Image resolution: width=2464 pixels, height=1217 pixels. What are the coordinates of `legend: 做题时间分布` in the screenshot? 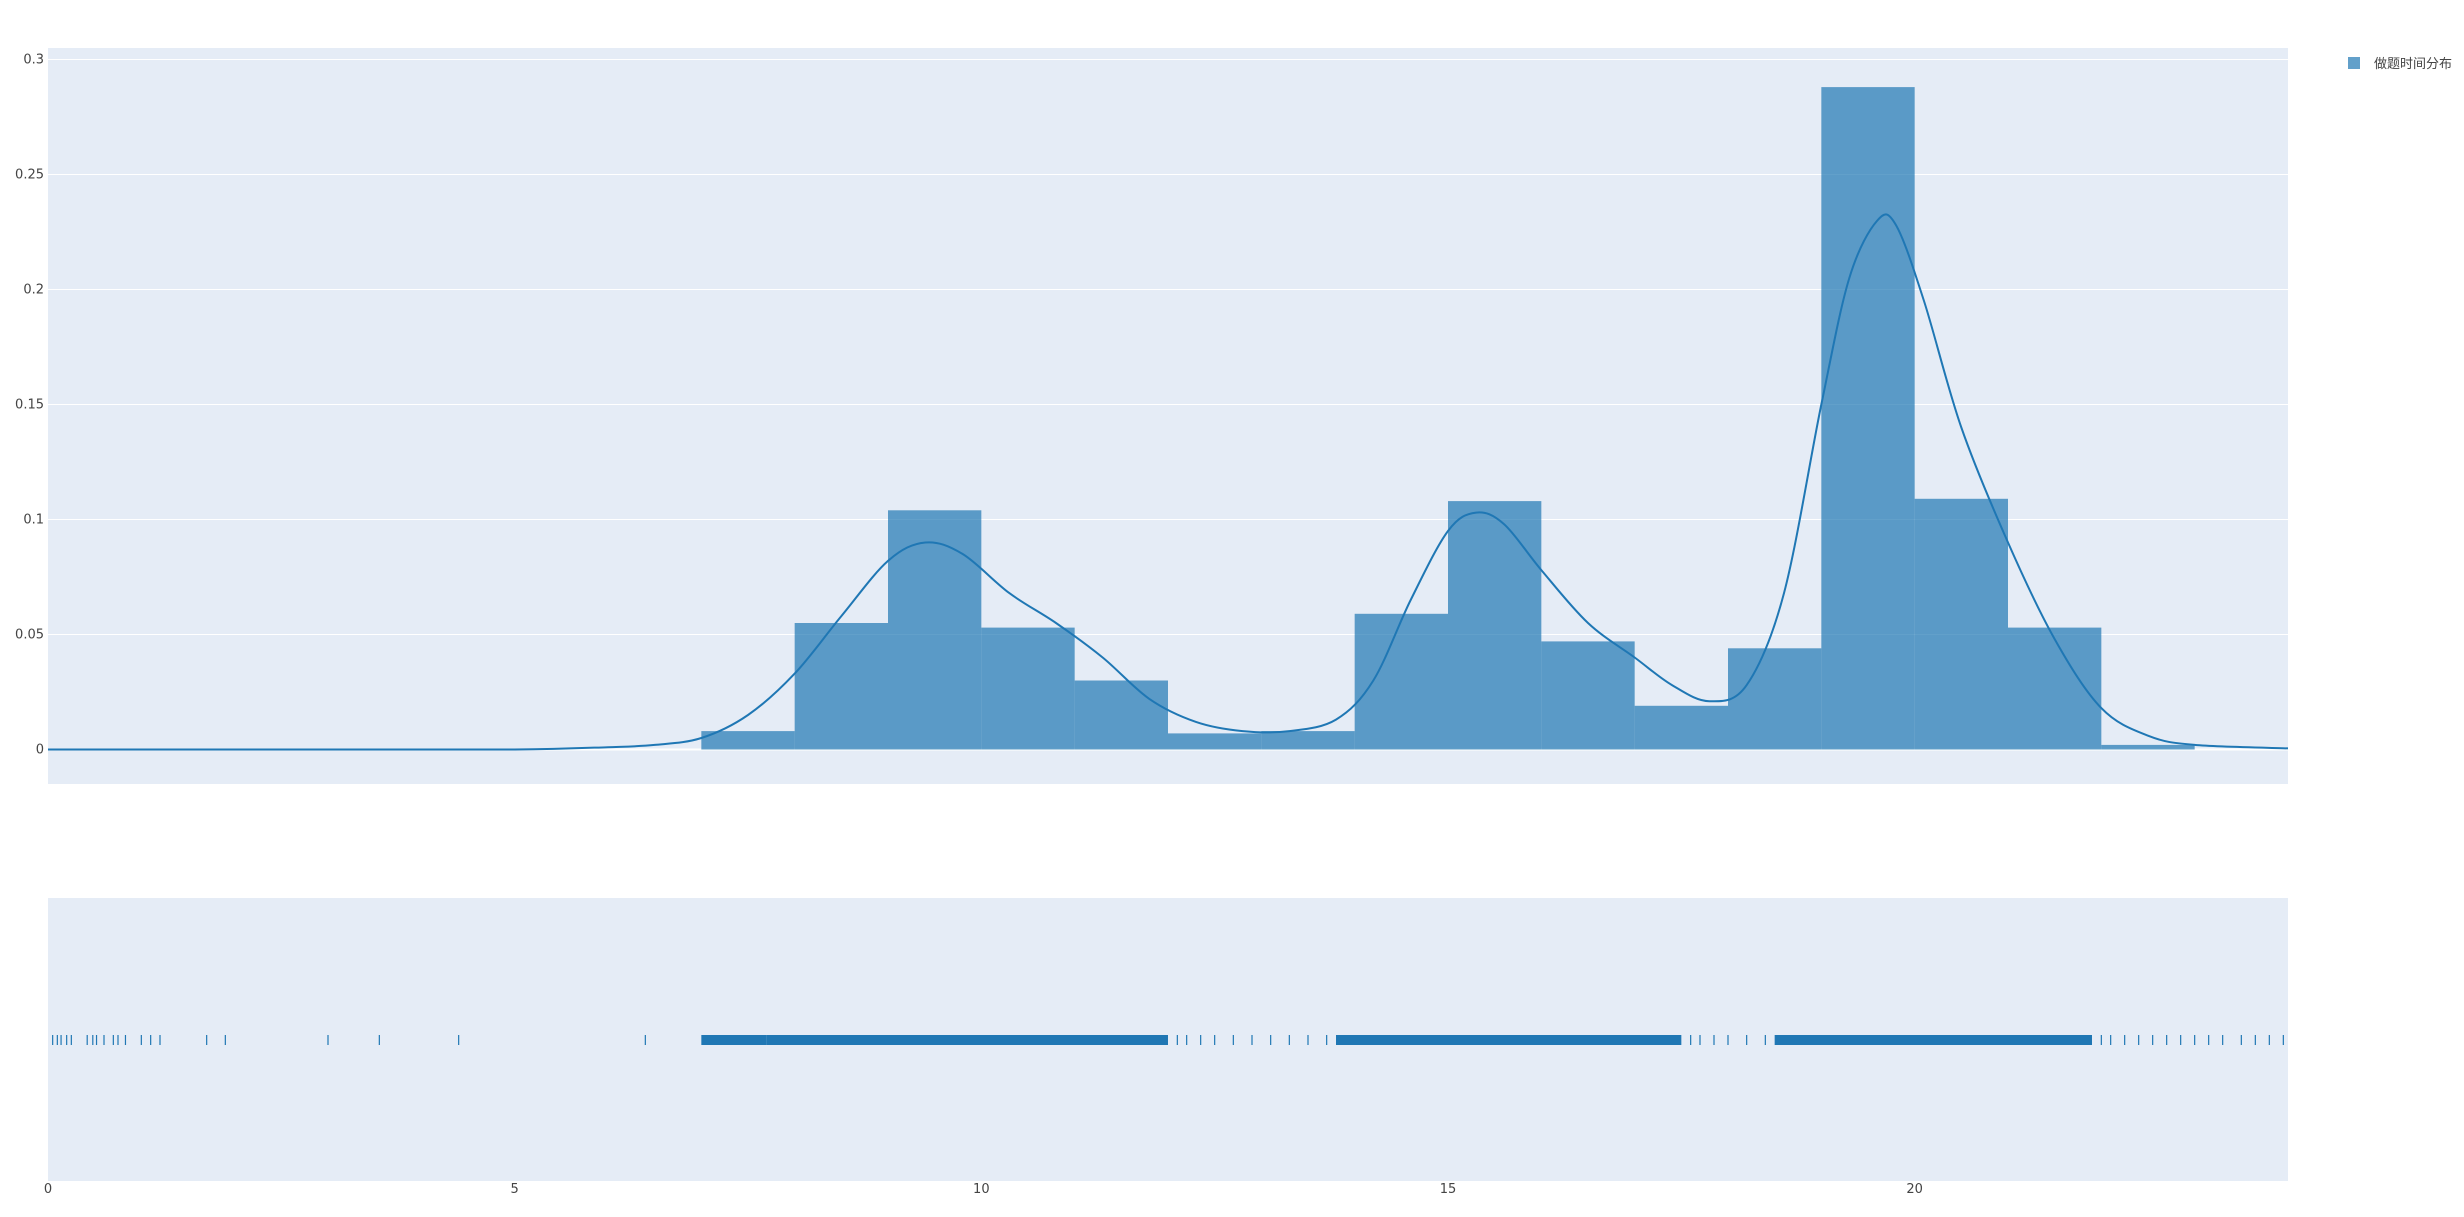 It's located at (2400, 64).